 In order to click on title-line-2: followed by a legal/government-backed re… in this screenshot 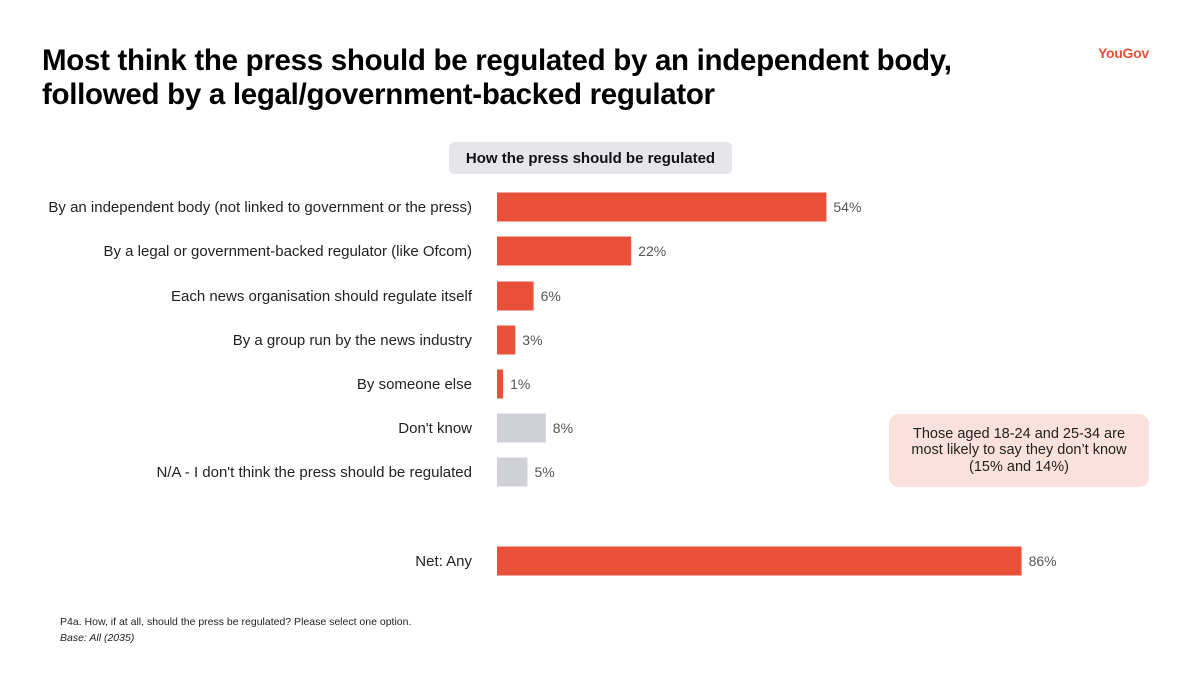, I will do `click(378, 94)`.